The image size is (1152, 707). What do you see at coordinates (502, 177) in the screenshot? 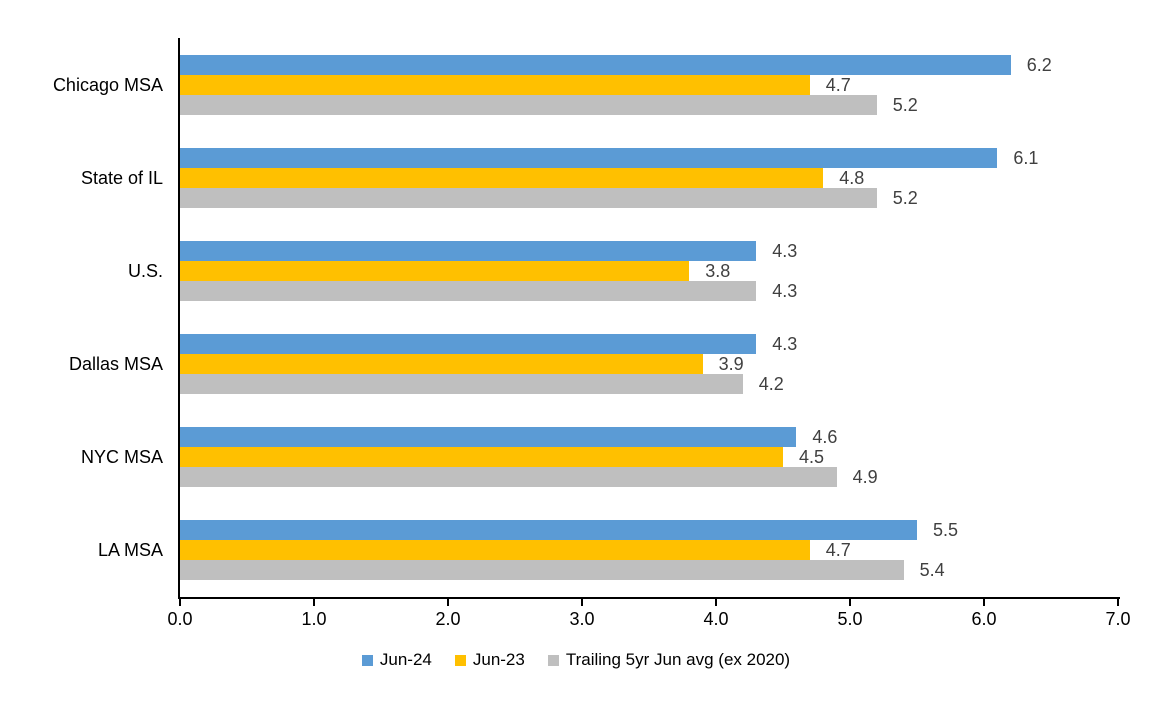
I see `bar-jun-23-state-of-il` at bounding box center [502, 177].